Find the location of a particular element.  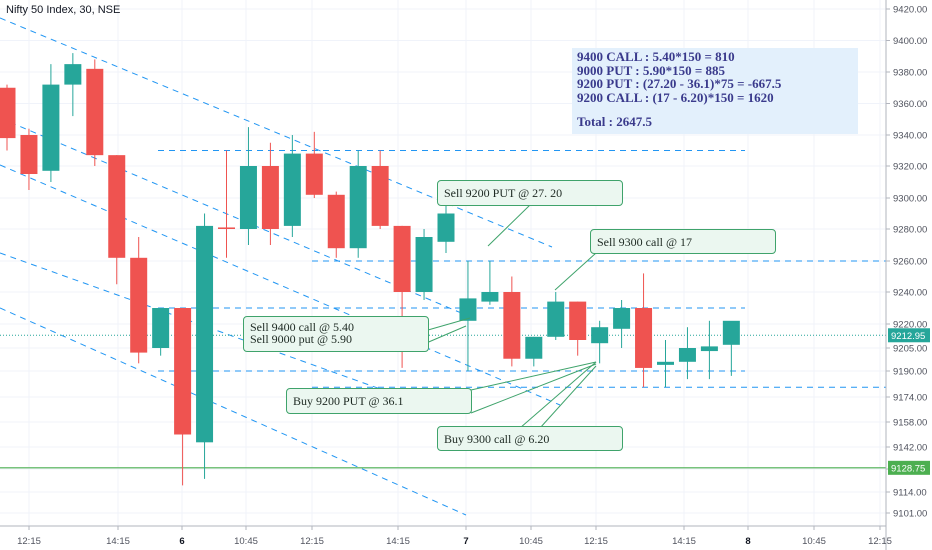

note-sell-9200-put: Sell 9200 PUT @ 27. 20 is located at coordinates (530, 193).